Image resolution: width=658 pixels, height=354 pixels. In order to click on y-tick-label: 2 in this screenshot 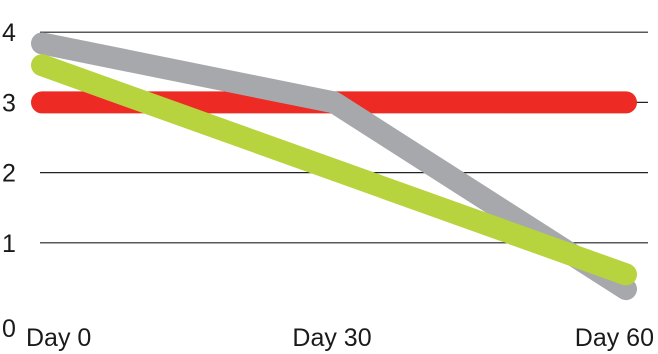, I will do `click(9, 174)`.